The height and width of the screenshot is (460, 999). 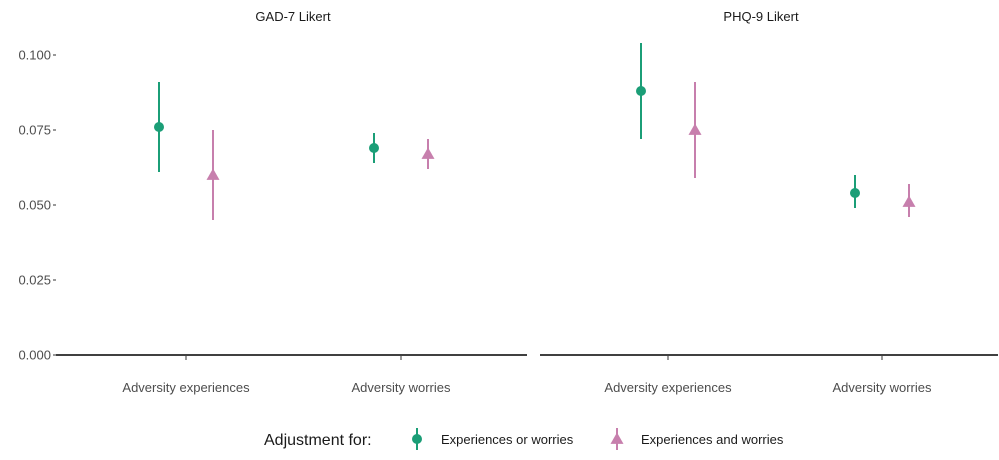 I want to click on legend-label: Experiences and worries, so click(x=712, y=439).